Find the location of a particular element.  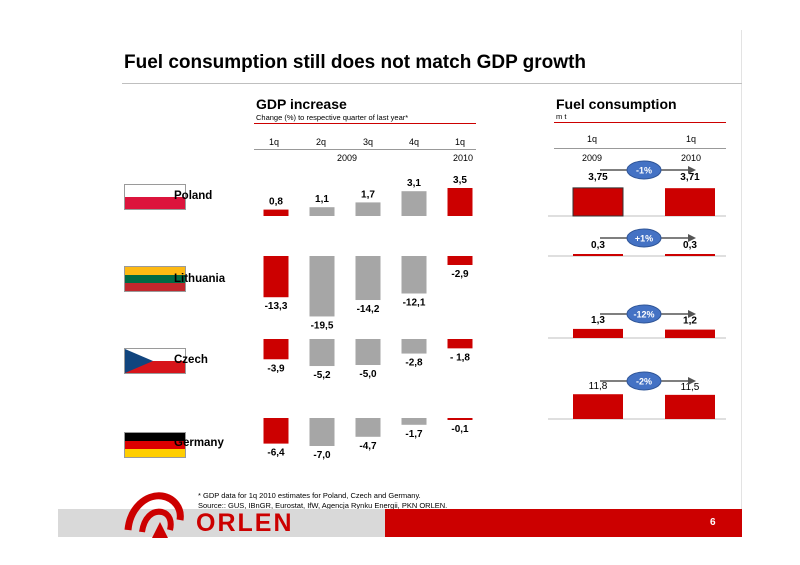

gdp-data-label: -13,3 is located at coordinates (276, 306).